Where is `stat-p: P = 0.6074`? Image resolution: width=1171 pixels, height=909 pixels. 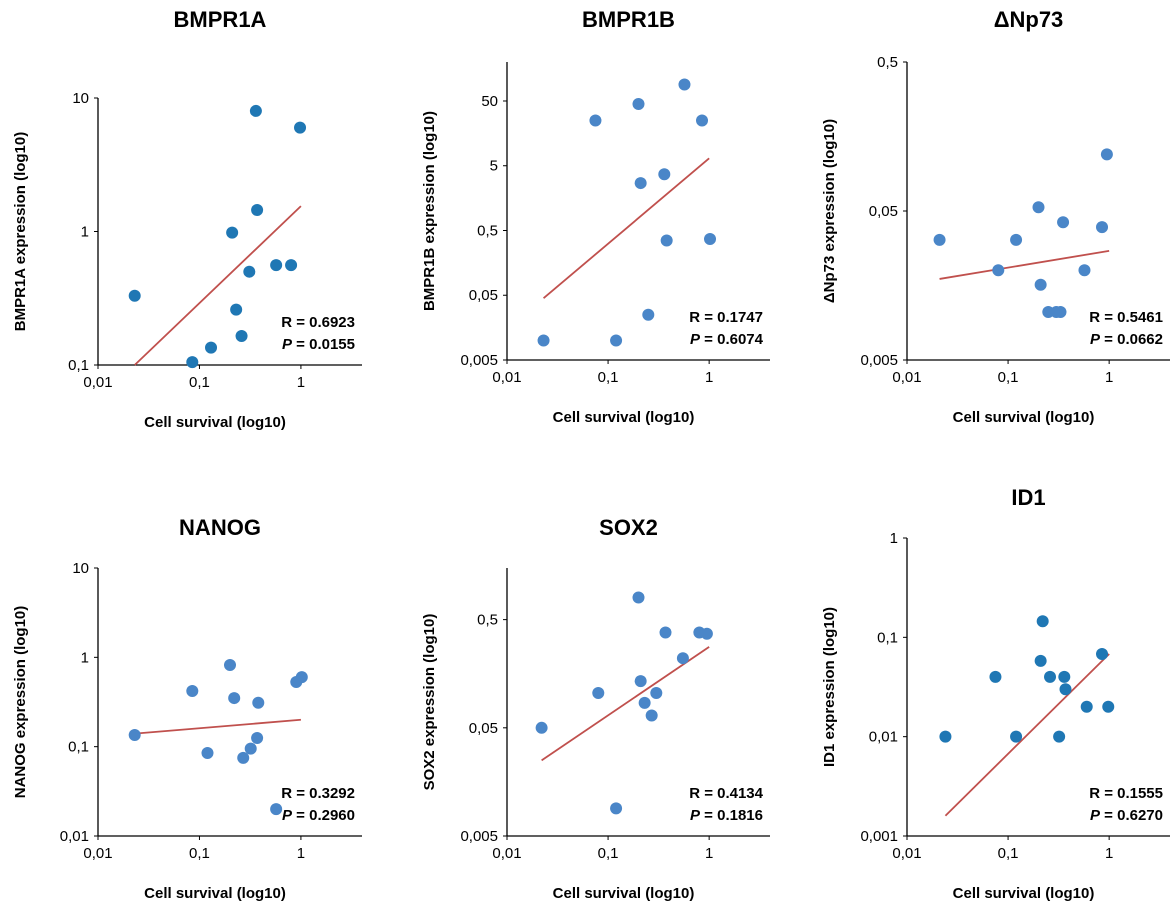
stat-p: P = 0.6074 is located at coordinates (727, 339).